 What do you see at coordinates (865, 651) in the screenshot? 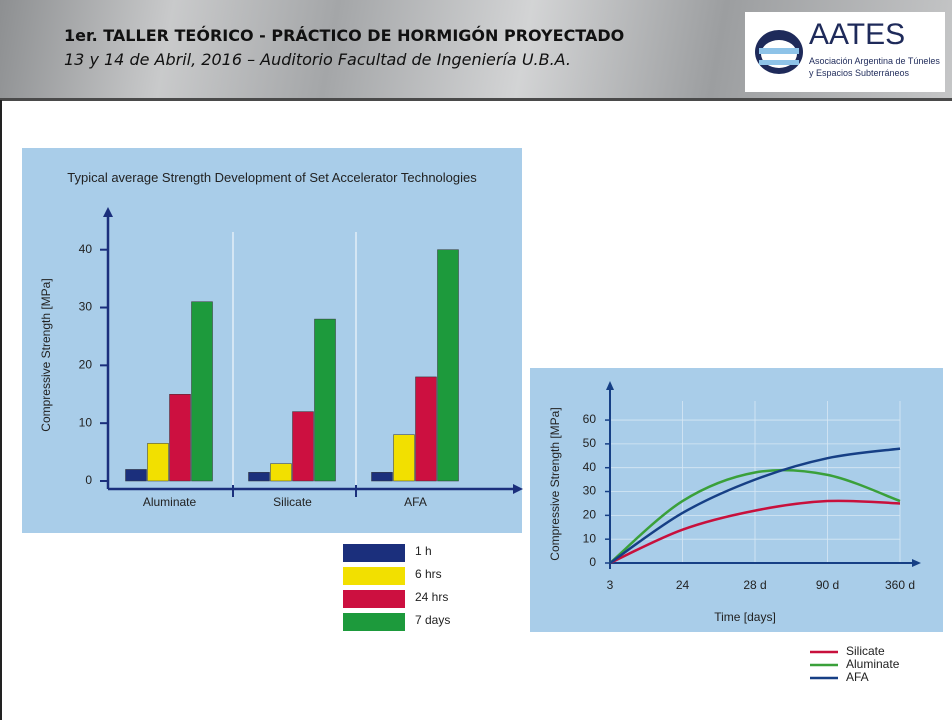
I see `legend-label: Silicate` at bounding box center [865, 651].